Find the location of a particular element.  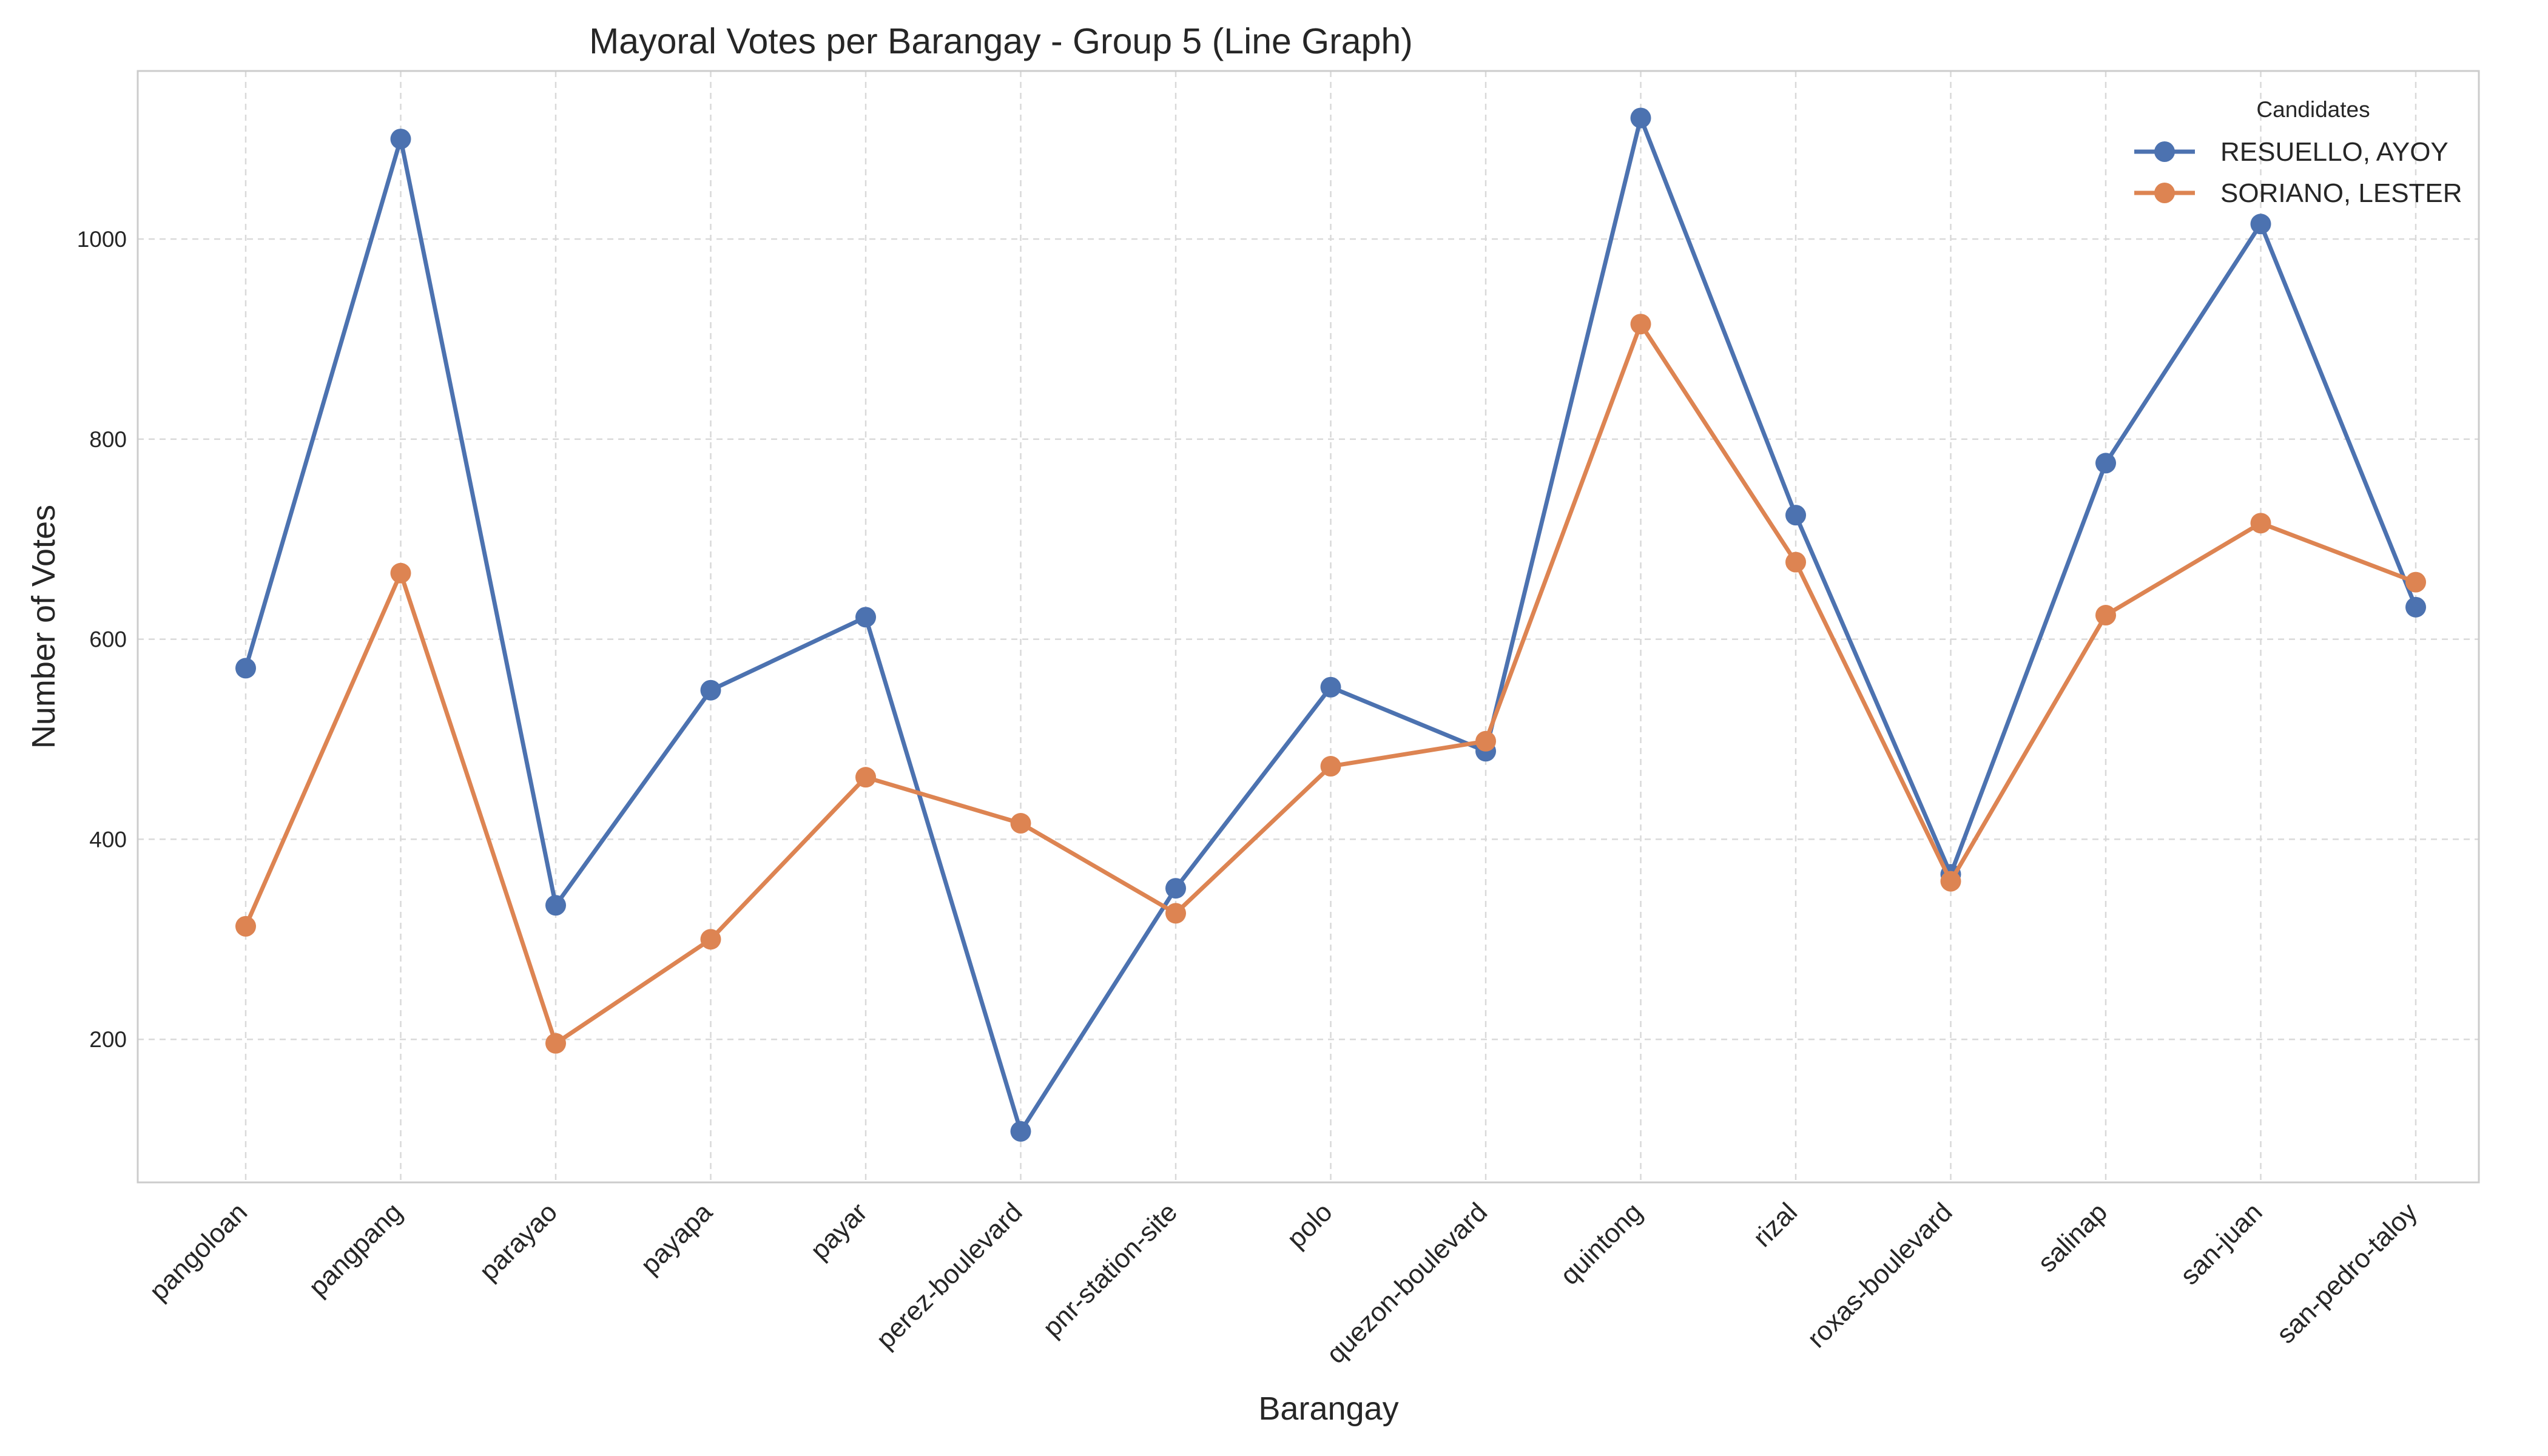

x-tick-label: pnr-station-site is located at coordinates (1110, 1270).